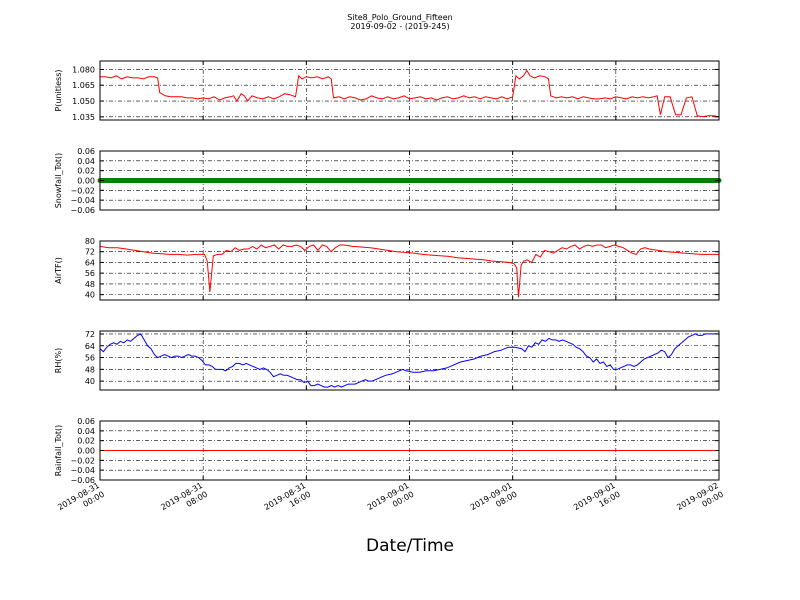  What do you see at coordinates (90, 295) in the screenshot?
I see `y-tick-label: 40` at bounding box center [90, 295].